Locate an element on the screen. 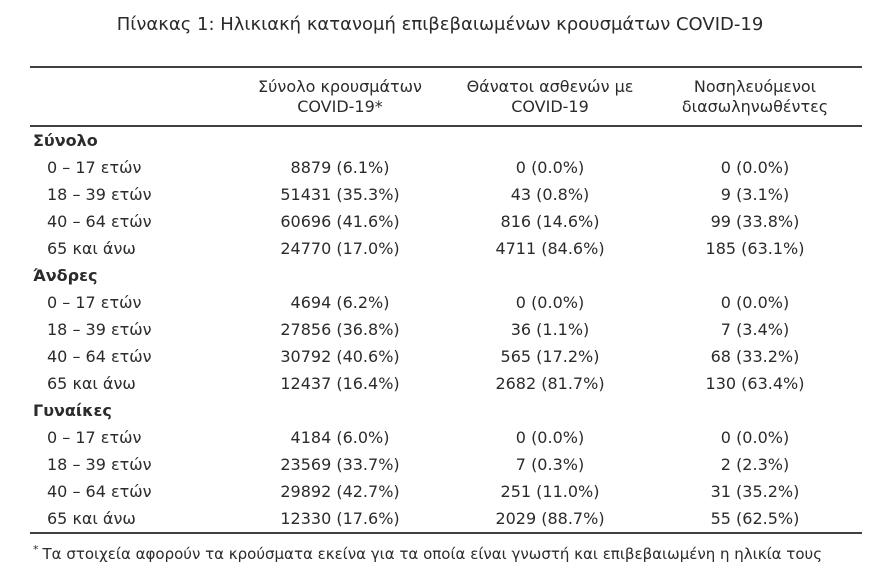 The width and height of the screenshot is (880, 583). deaths-value: 565 (17.2%) is located at coordinates (550, 356).